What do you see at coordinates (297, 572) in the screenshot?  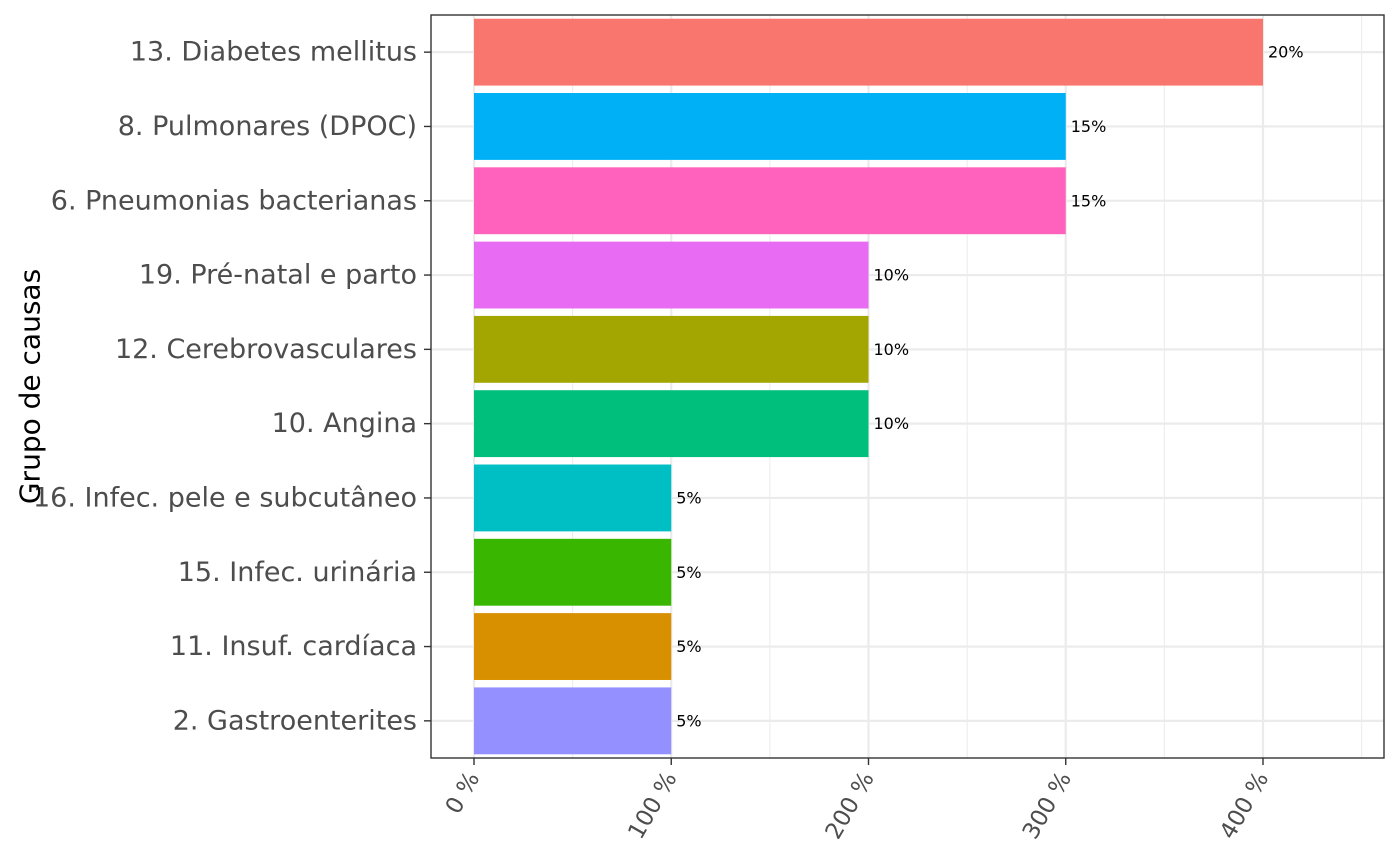 I see `category-label: 15. Infec. urinária` at bounding box center [297, 572].